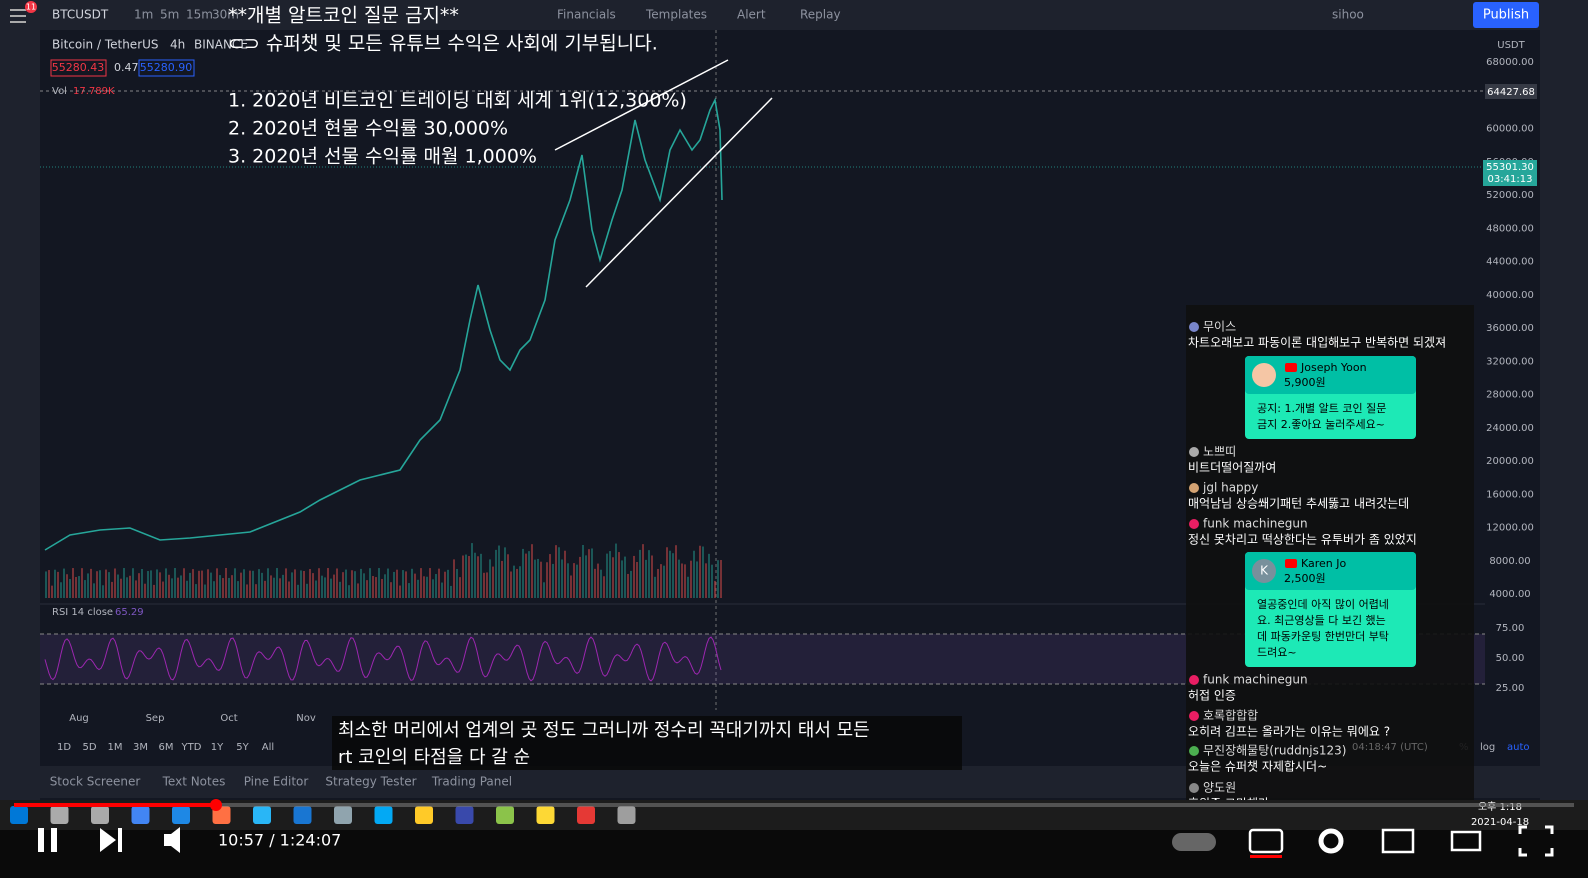 The image size is (1588, 878). What do you see at coordinates (191, 747) in the screenshot?
I see `range-button: YTD` at bounding box center [191, 747].